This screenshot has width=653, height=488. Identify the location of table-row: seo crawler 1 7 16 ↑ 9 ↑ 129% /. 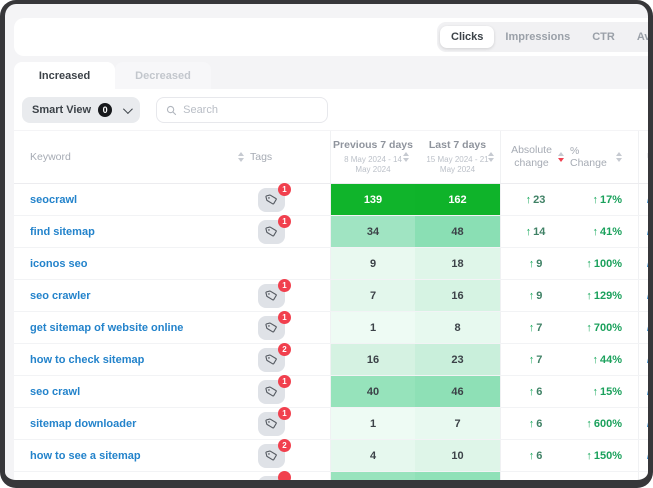
(333, 295).